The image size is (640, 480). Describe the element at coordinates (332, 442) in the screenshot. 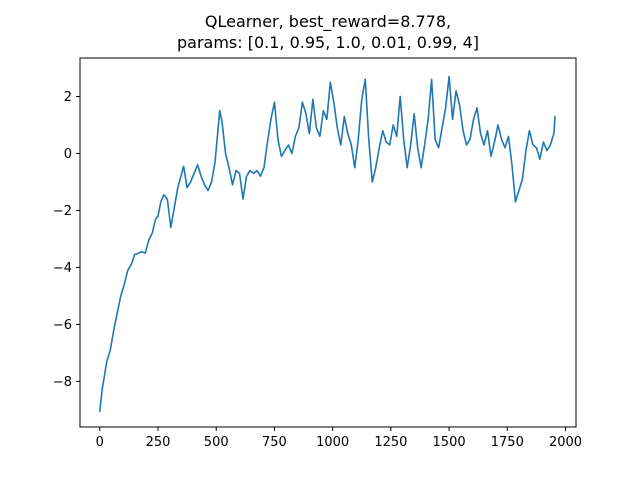

I see `x-tick-label: 1000` at that location.